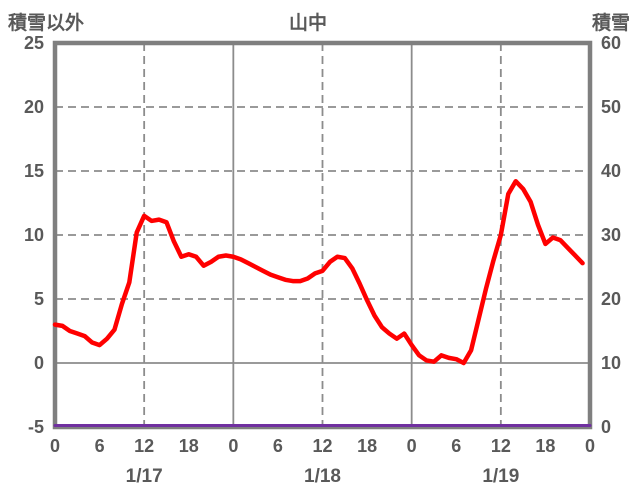 The height and width of the screenshot is (501, 636). I want to click on left-axis-tick-label: -5, so click(35, 427).